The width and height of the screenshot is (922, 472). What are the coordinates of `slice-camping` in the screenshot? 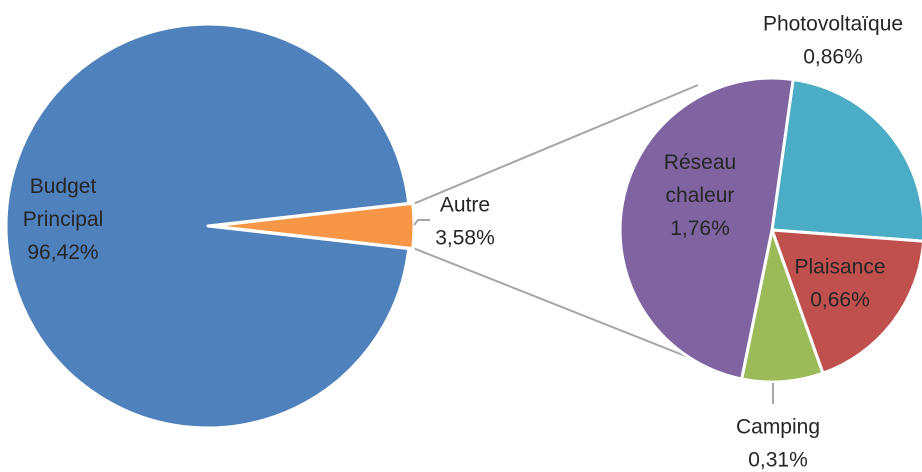 It's located at (782, 306).